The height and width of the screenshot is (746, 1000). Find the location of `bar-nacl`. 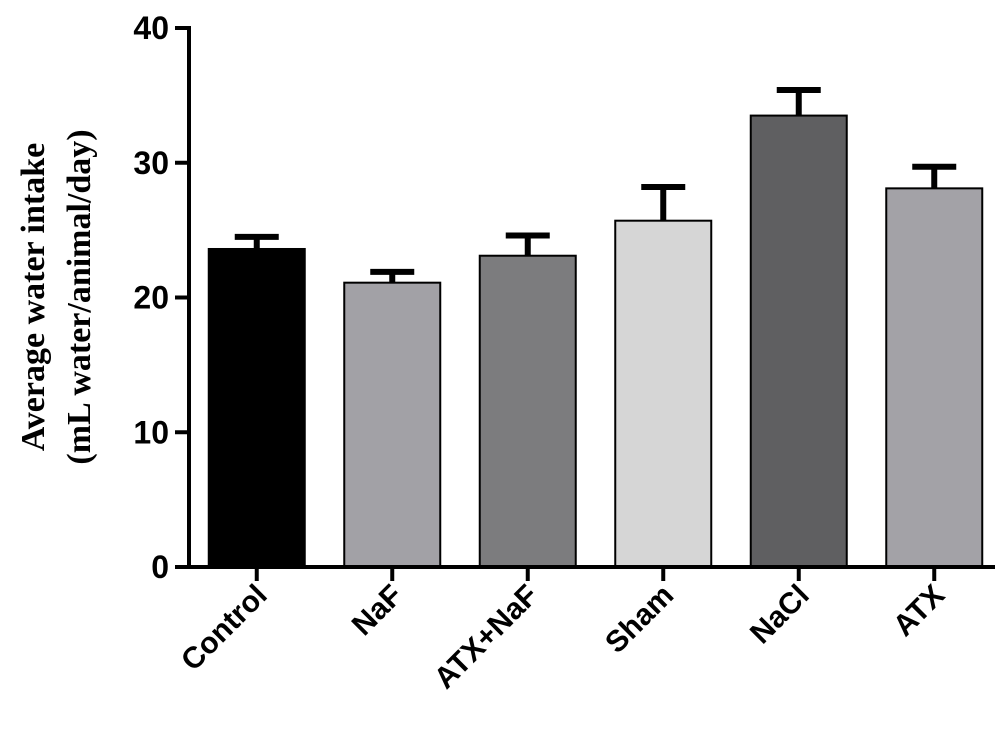

bar-nacl is located at coordinates (798, 341).